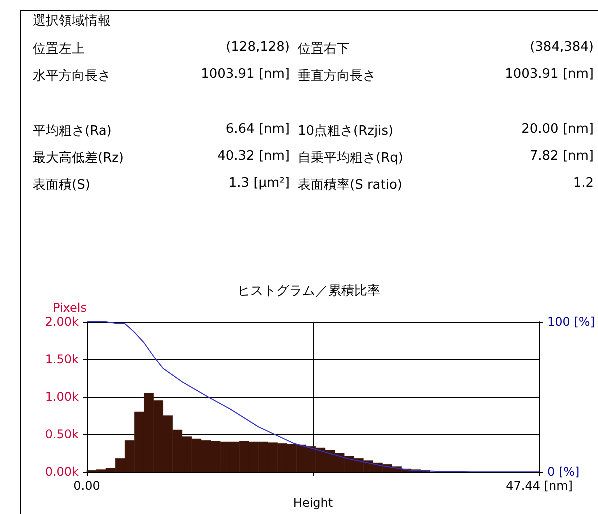 This screenshot has height=514, width=598. I want to click on x-tick-label: 47.44 [nm], so click(539, 486).